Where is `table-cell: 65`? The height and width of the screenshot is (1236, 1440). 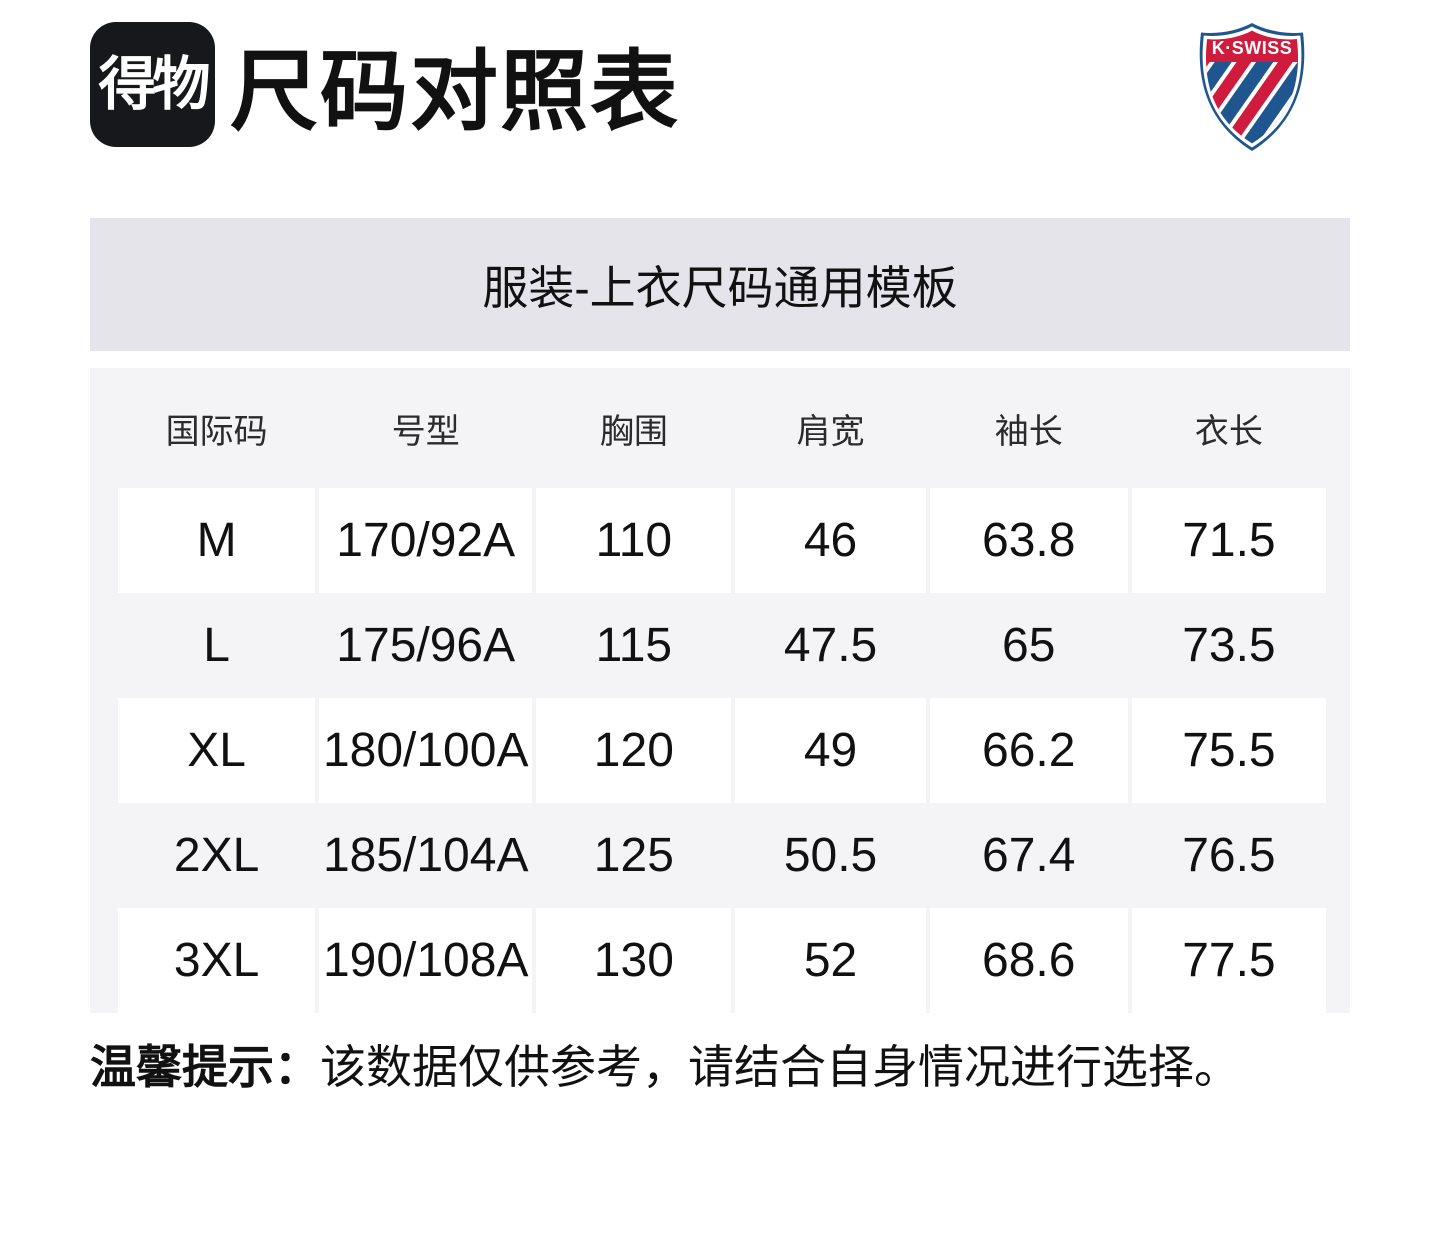 table-cell: 65 is located at coordinates (1029, 645).